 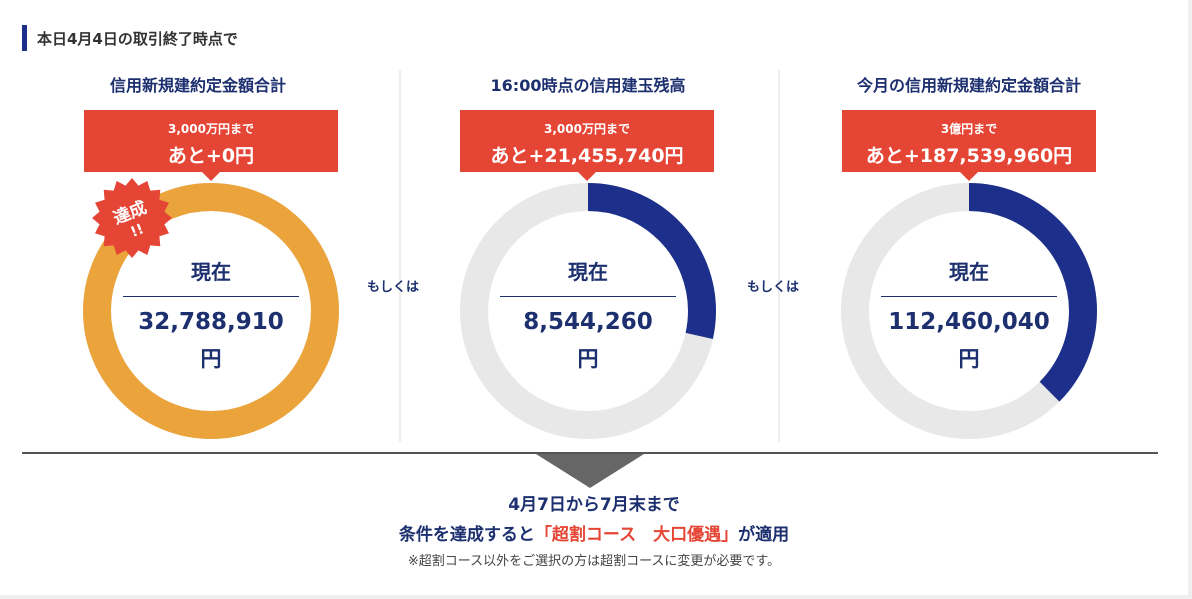 I want to click on achieved-badge: 達成 !!, so click(x=132, y=218).